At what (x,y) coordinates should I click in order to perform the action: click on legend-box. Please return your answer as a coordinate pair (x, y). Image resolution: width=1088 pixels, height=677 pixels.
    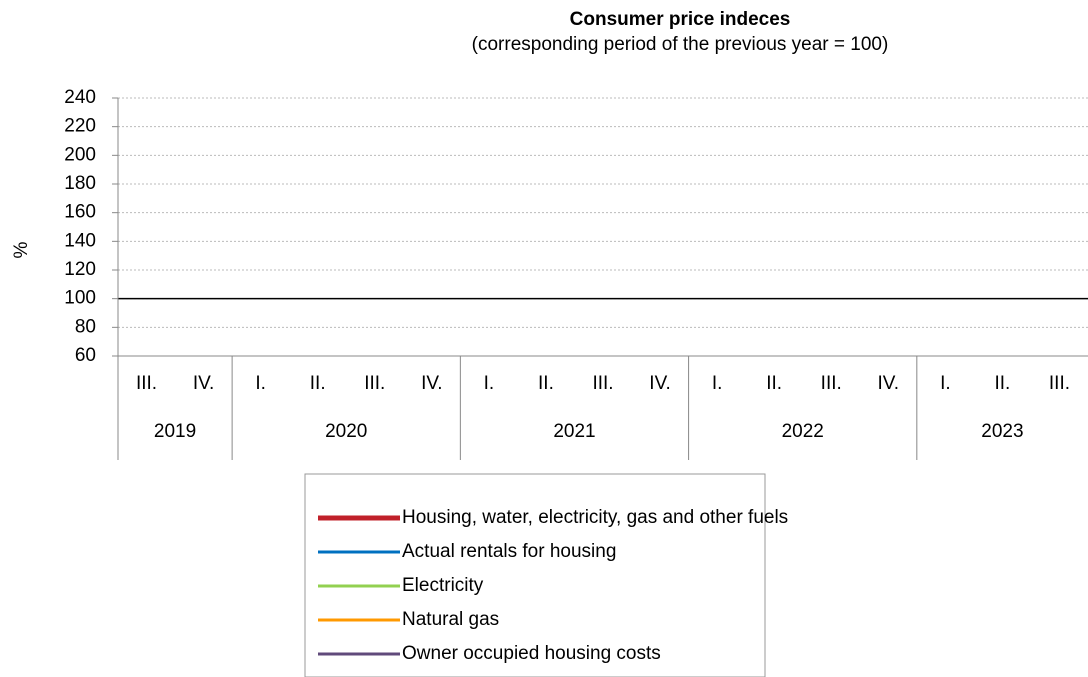
    Looking at the image, I should click on (535, 575).